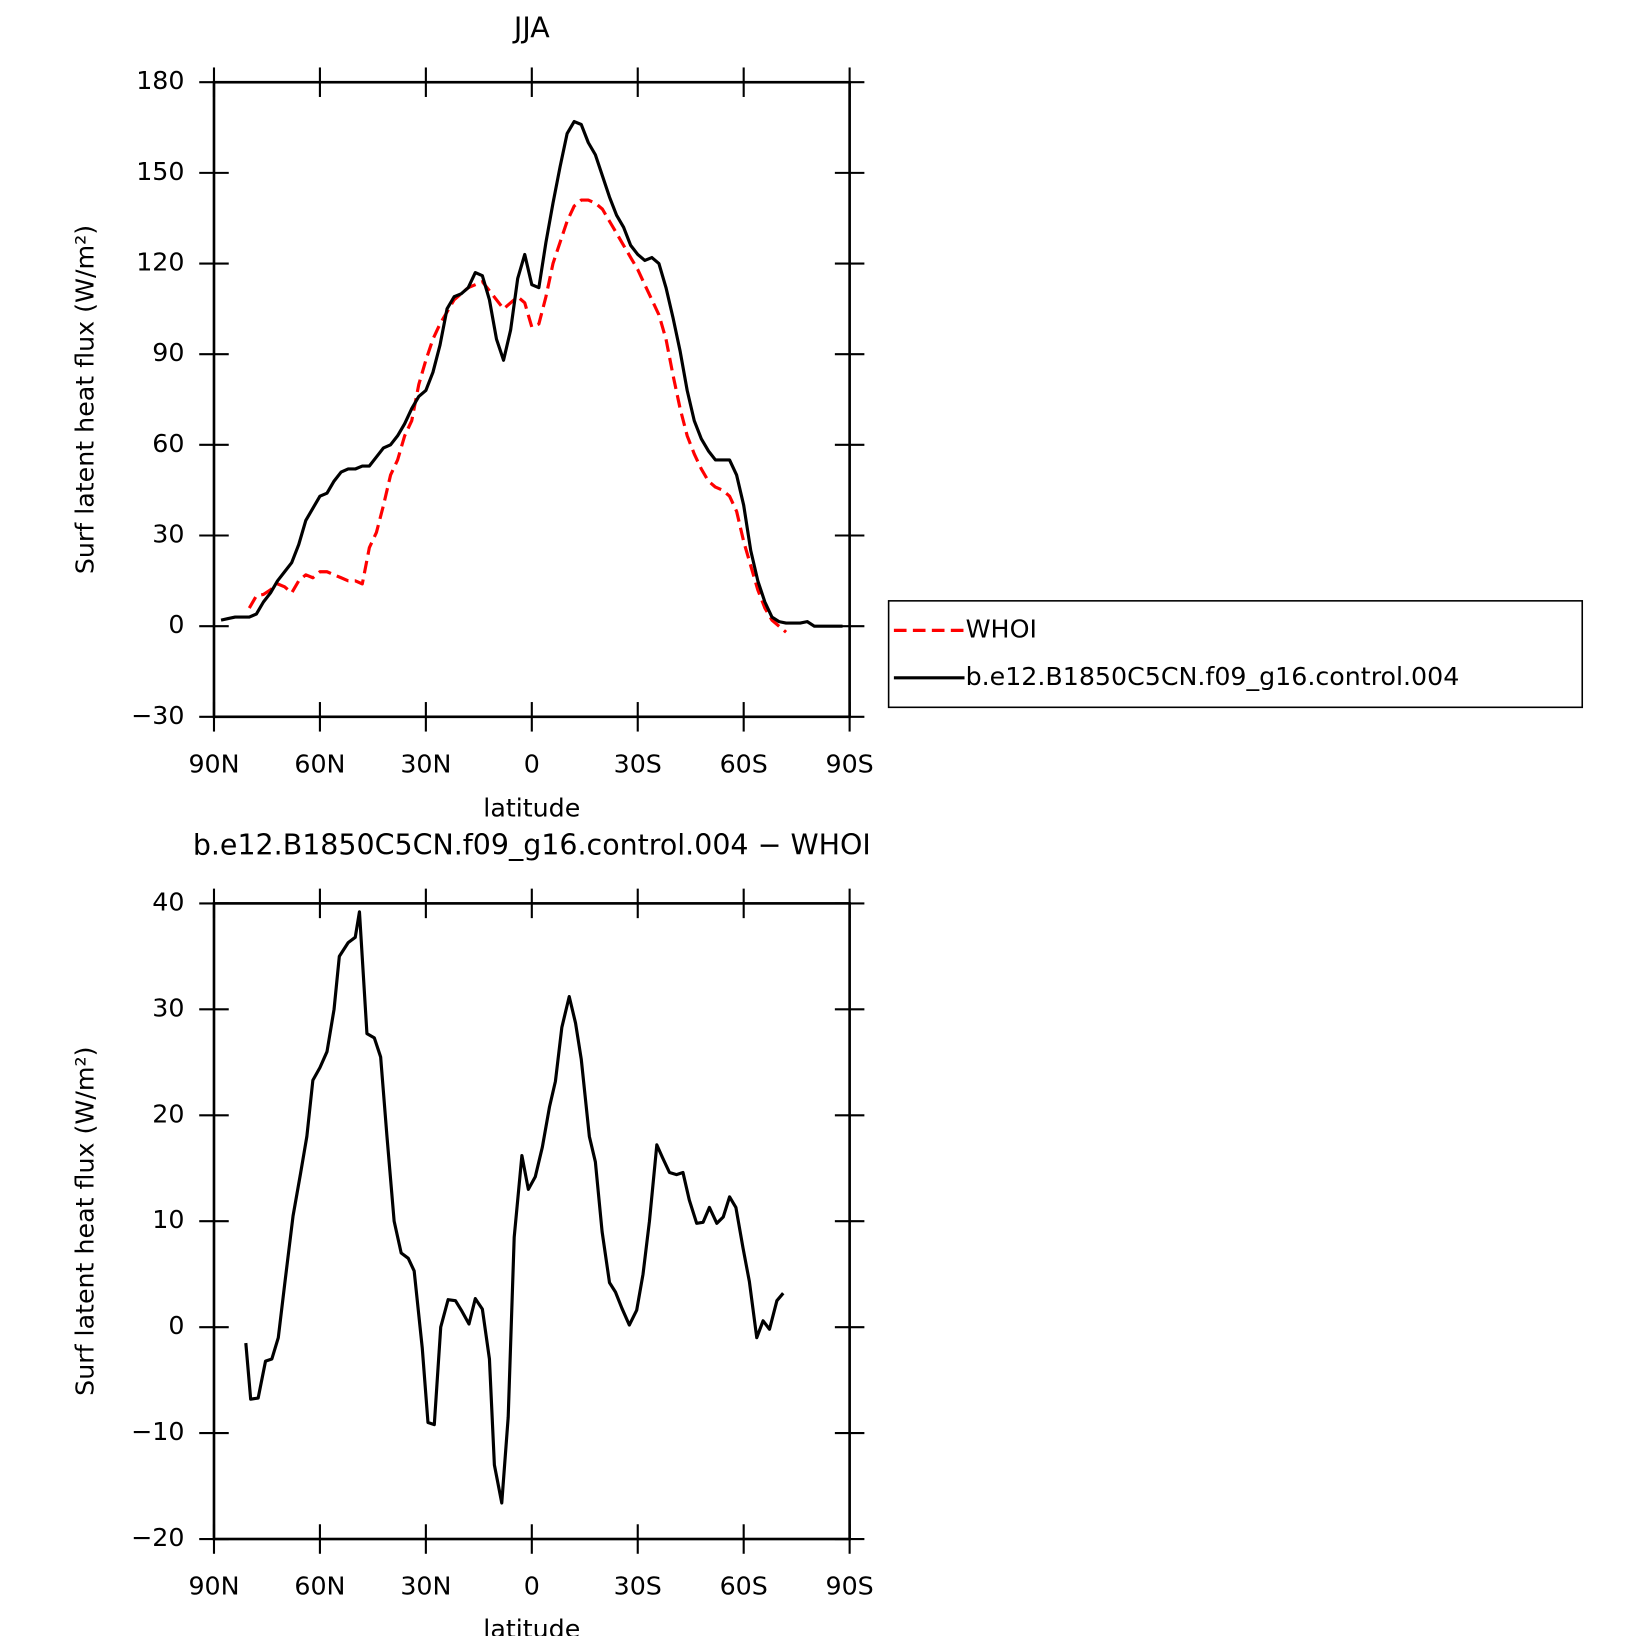 The height and width of the screenshot is (1636, 1636). I want to click on y-tick-label: 150, so click(160, 171).